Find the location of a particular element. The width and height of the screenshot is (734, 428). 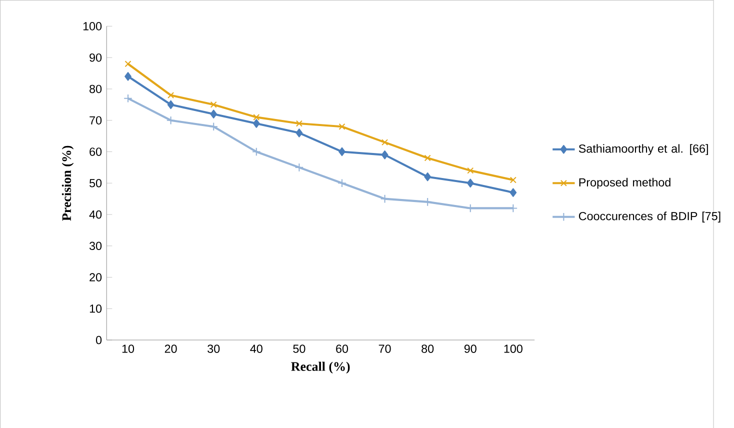

y-tick-label: 90 is located at coordinates (96, 57).